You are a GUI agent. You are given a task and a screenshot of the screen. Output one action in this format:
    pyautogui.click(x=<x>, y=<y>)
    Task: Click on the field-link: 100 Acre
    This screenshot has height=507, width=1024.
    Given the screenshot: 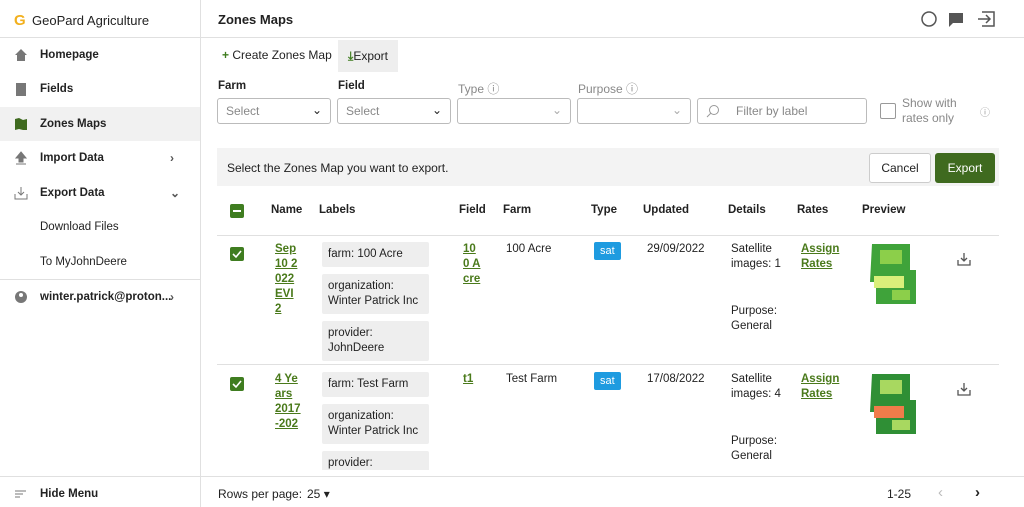 What is the action you would take?
    pyautogui.click(x=472, y=264)
    